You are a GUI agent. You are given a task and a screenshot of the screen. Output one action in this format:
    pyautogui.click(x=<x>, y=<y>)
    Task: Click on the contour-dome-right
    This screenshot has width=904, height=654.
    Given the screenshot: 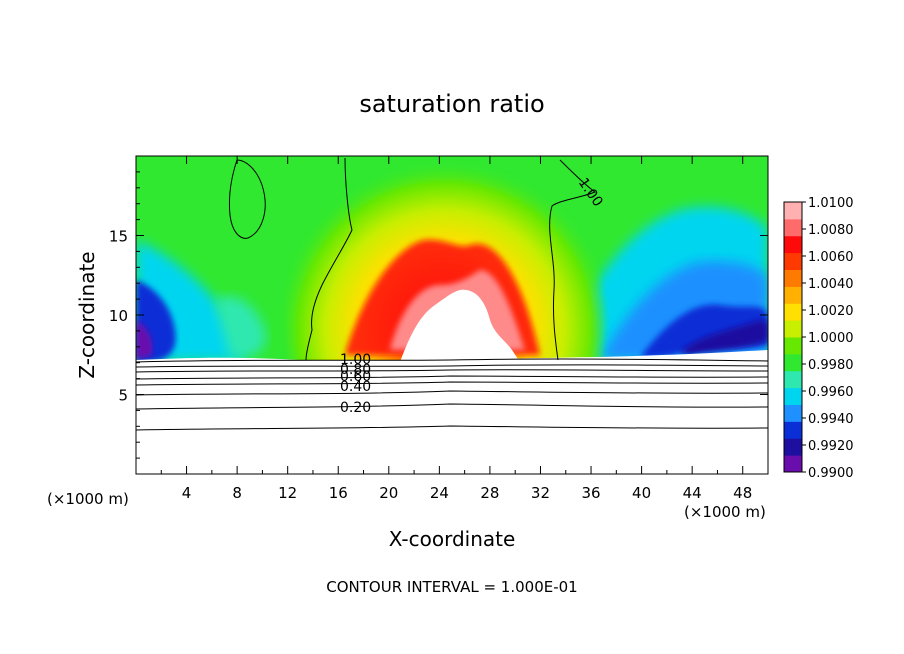 What is the action you would take?
    pyautogui.click(x=573, y=260)
    